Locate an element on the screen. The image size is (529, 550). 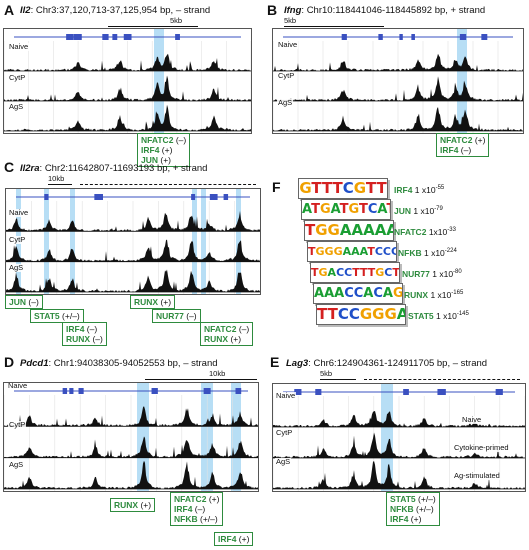
pvalue-exp: -165 is located at coordinates (457, 293).